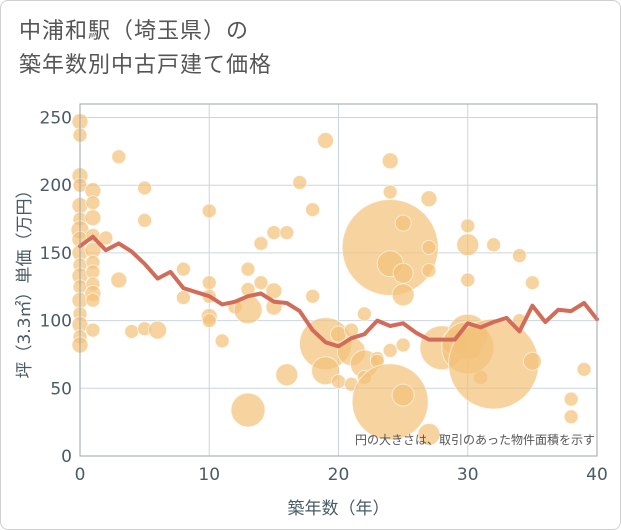 Image resolution: width=621 pixels, height=530 pixels. What do you see at coordinates (468, 475) in the screenshot?
I see `x-tick-label: 30` at bounding box center [468, 475].